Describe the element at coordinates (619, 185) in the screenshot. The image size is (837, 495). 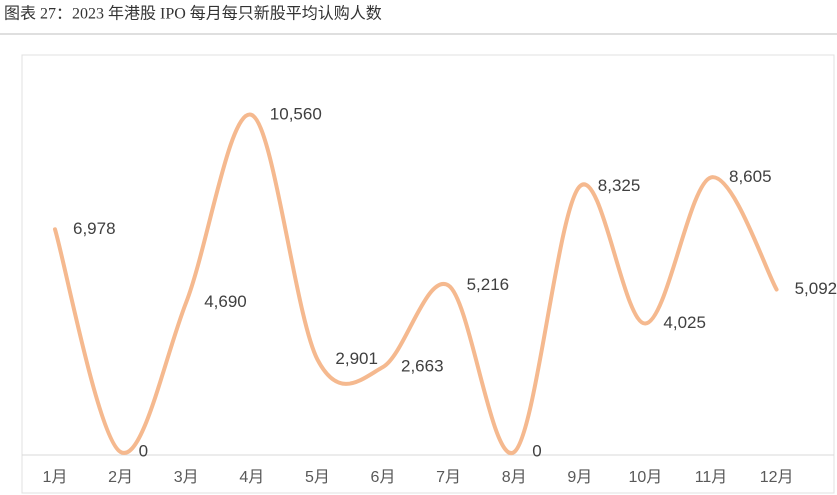
I see `data-label: 8,325` at that location.